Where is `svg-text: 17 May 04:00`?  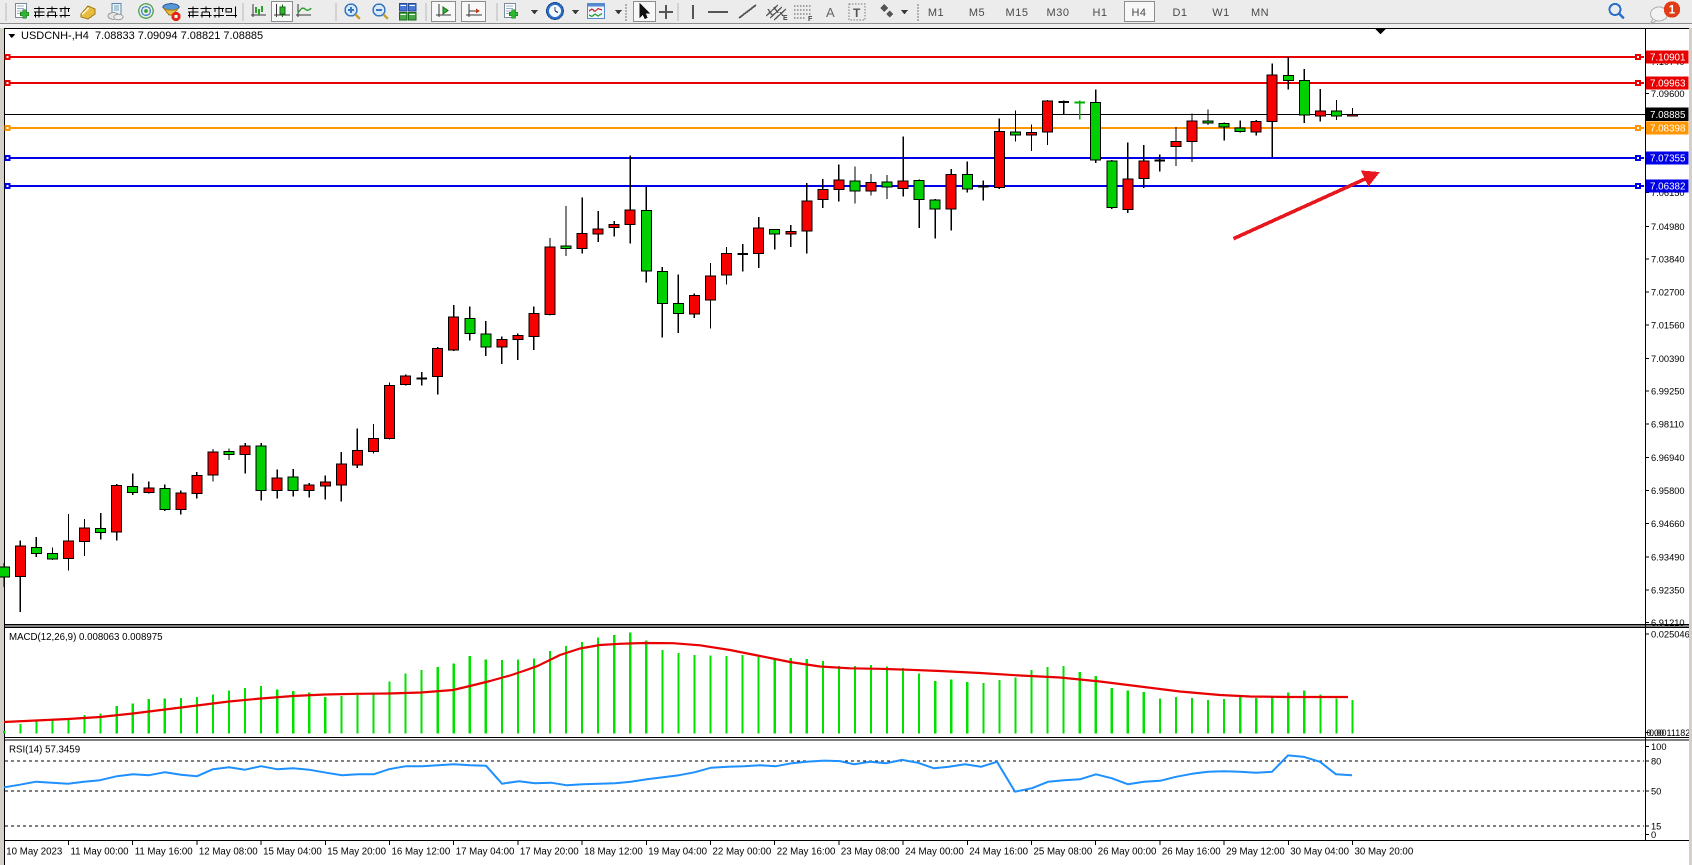
svg-text: 17 May 04:00 is located at coordinates (485, 852).